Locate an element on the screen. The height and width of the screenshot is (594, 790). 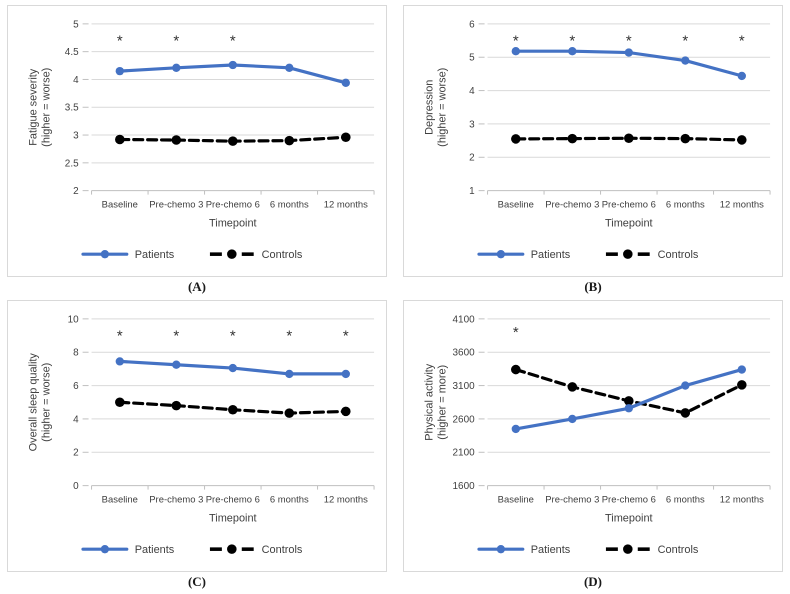
svg-text: Fatigue severity is located at coordinates (33, 107).